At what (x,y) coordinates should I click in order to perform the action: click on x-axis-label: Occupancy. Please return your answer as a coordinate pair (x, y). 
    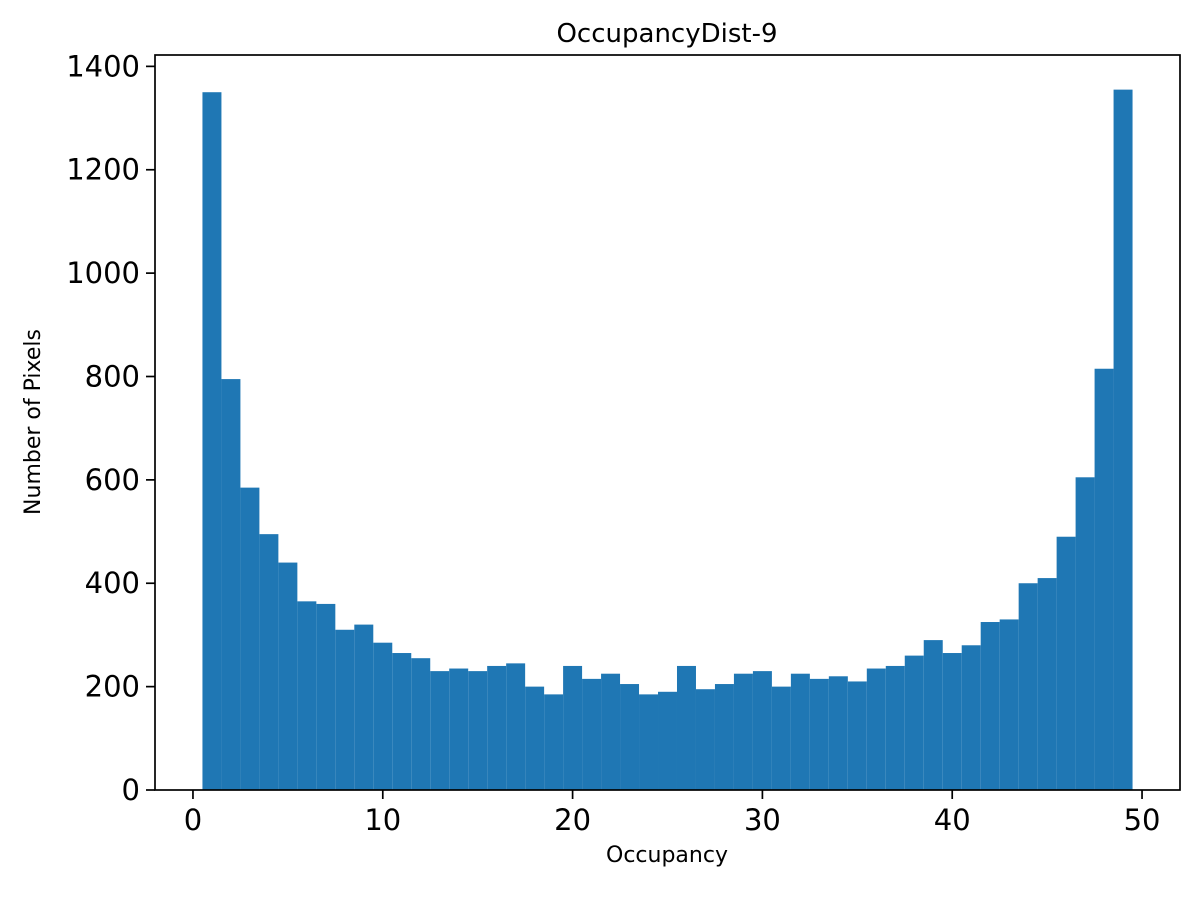
    Looking at the image, I should click on (667, 855).